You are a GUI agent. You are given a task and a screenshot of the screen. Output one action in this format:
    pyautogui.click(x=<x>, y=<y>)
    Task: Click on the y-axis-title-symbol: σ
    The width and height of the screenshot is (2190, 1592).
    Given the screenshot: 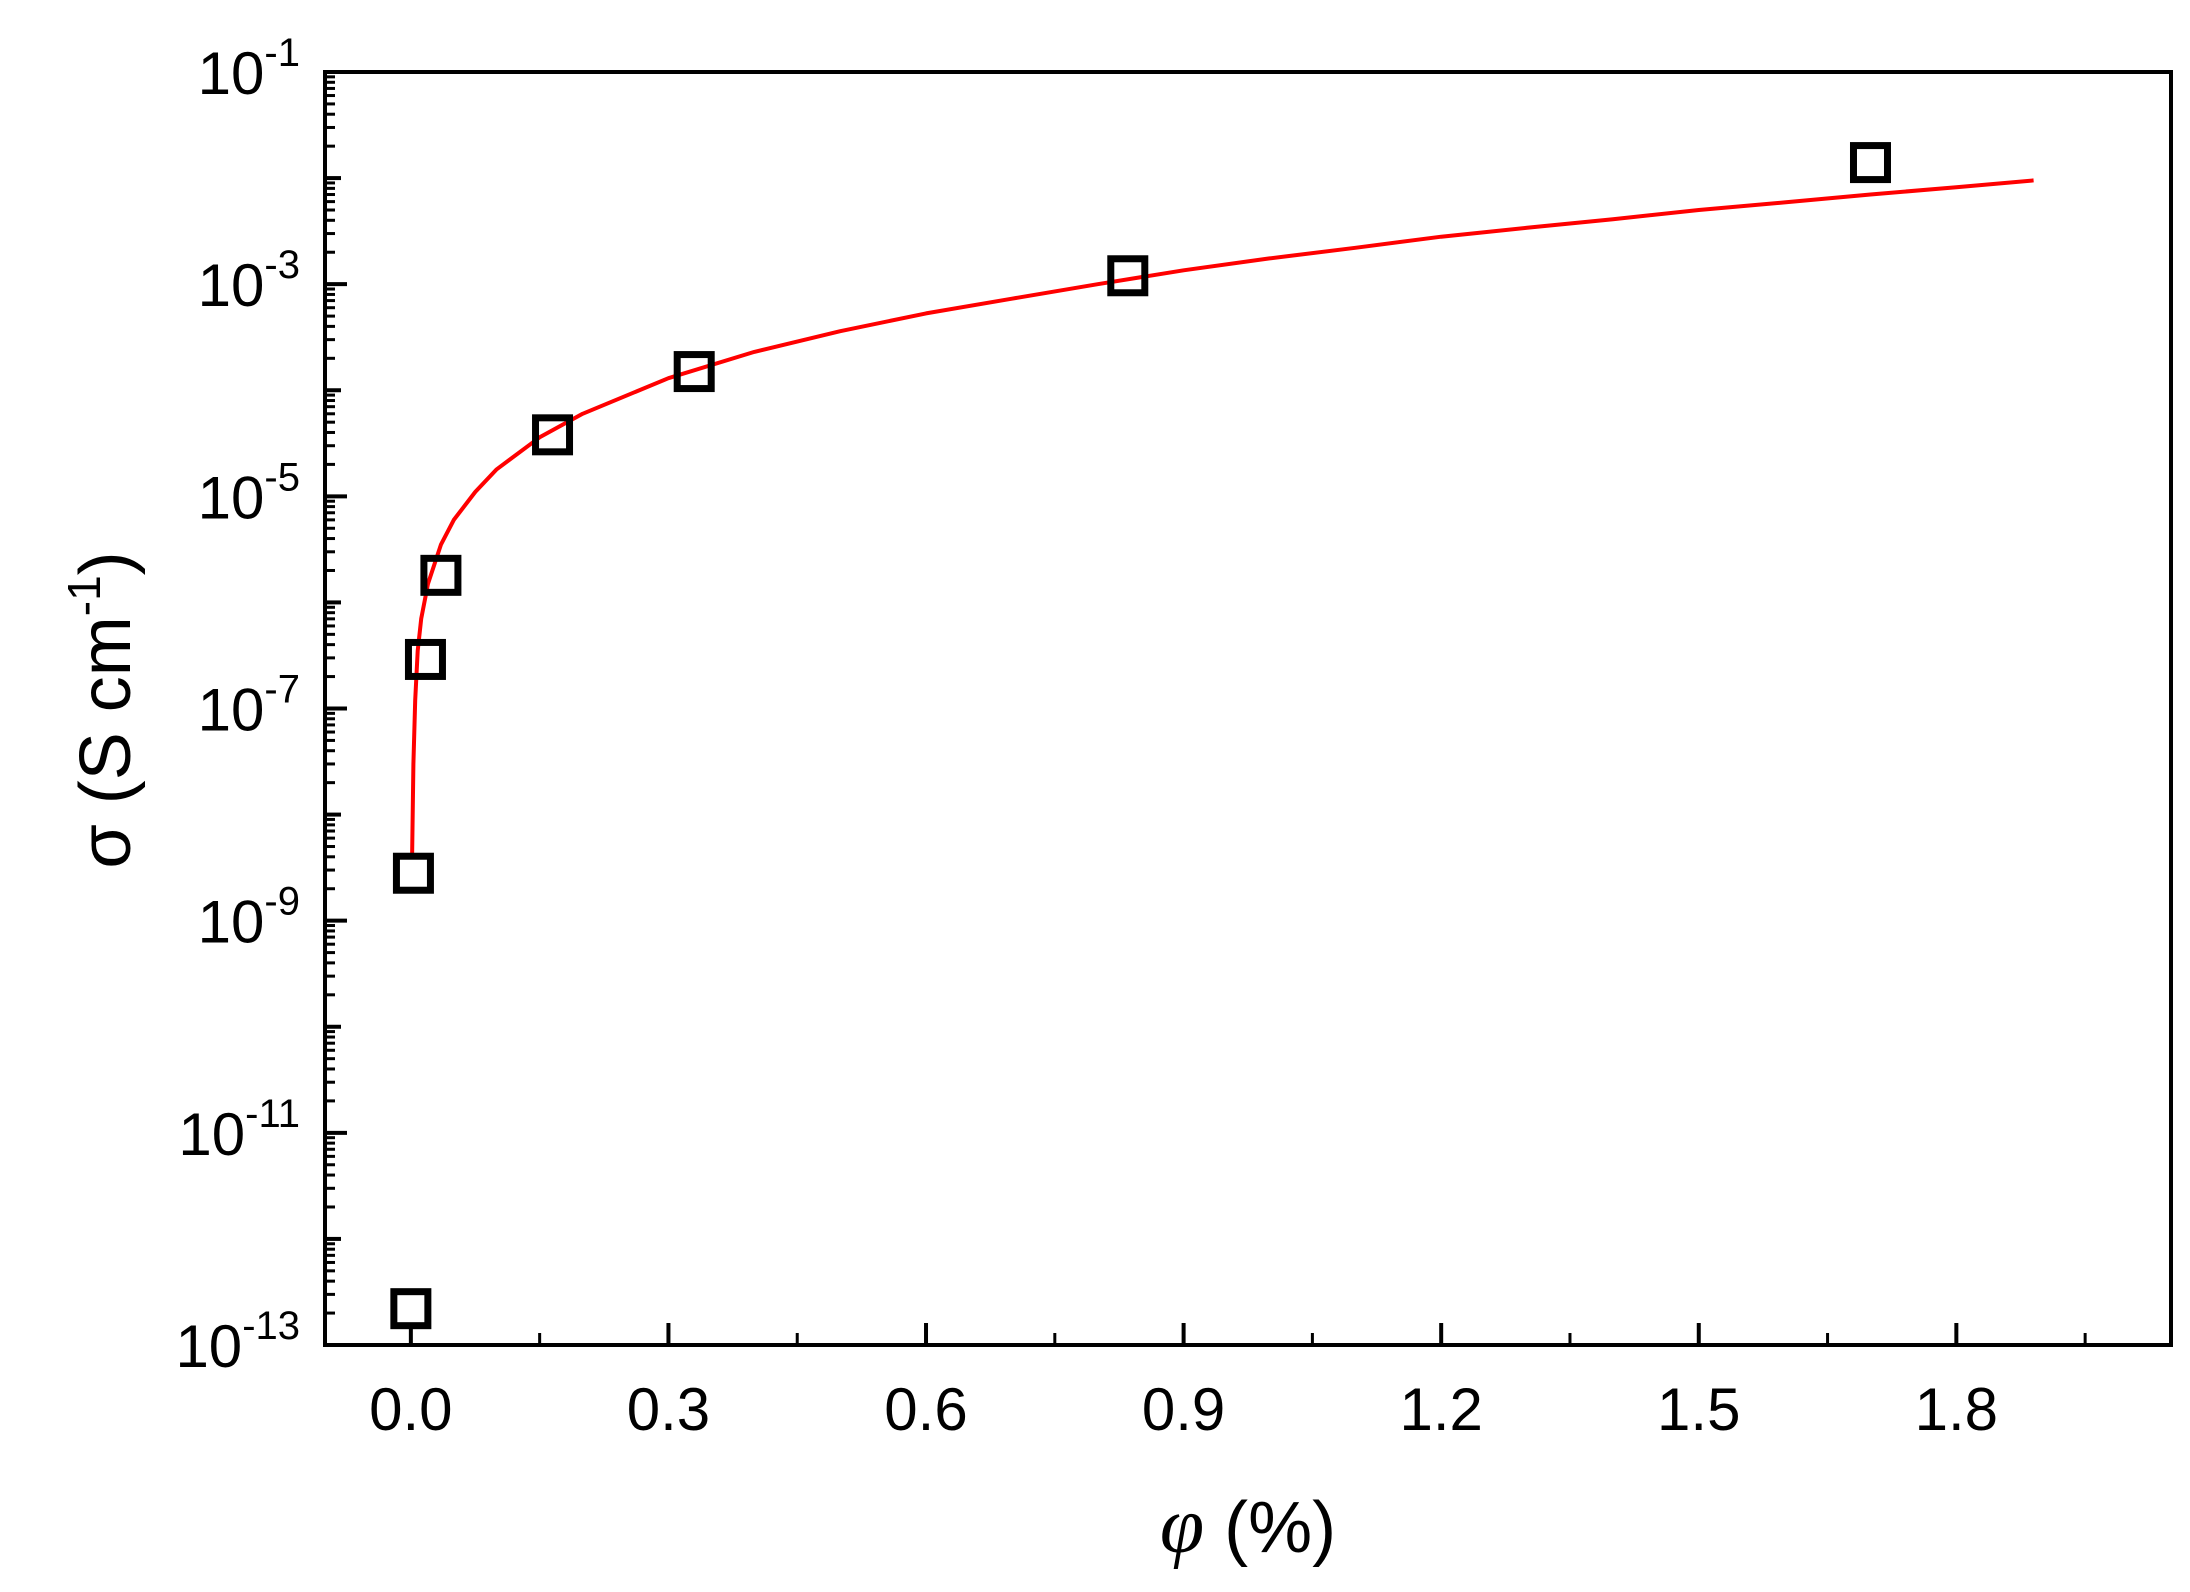 What is the action you would take?
    pyautogui.click(x=106, y=846)
    